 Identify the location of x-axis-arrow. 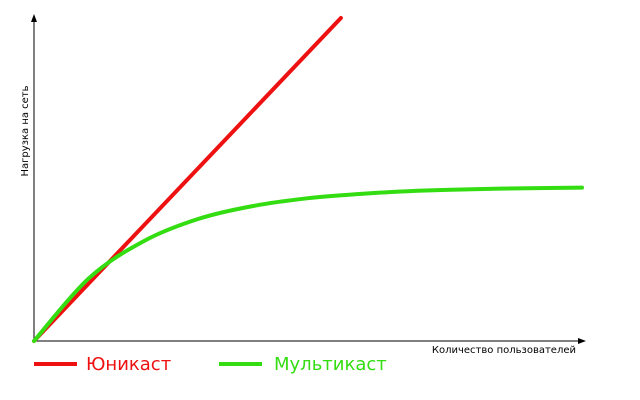
(582, 341).